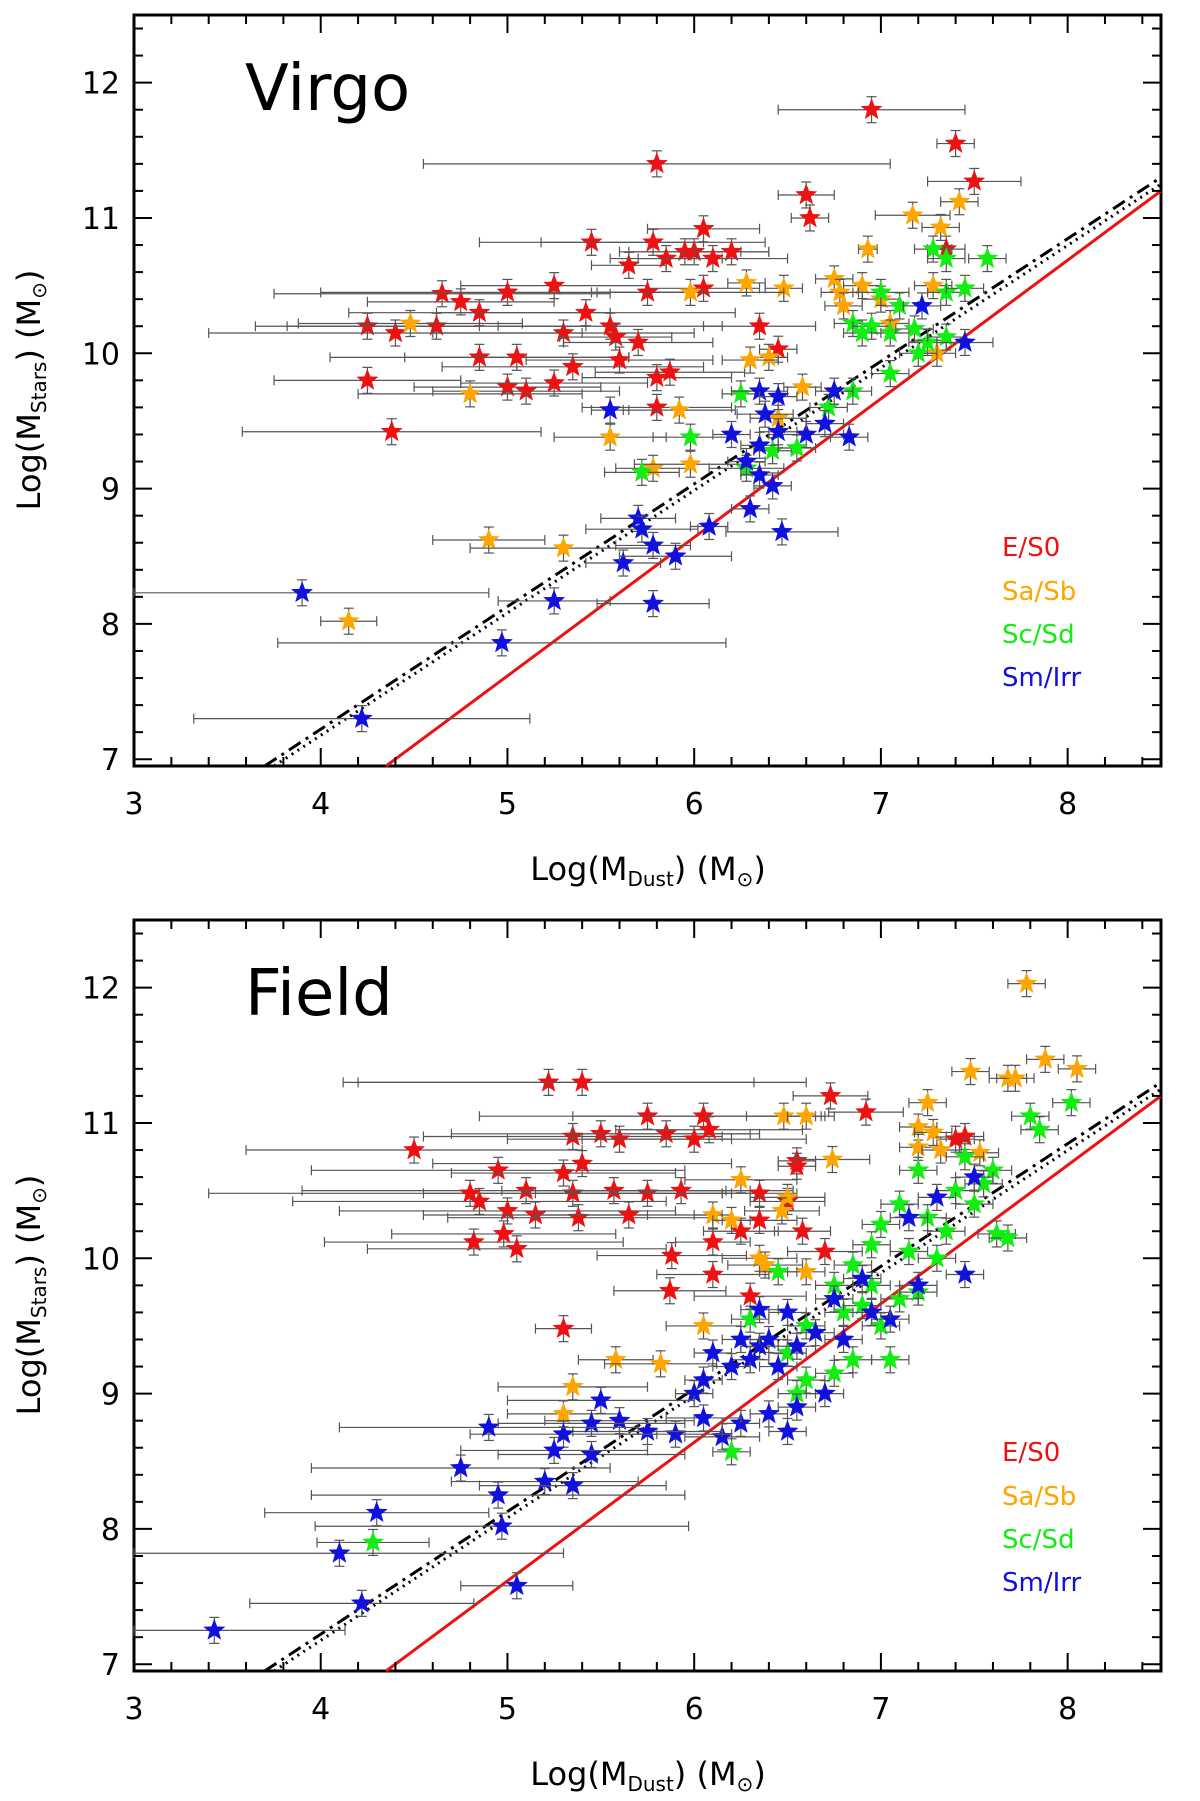  I want to click on x-tick-label: 7, so click(880, 1709).